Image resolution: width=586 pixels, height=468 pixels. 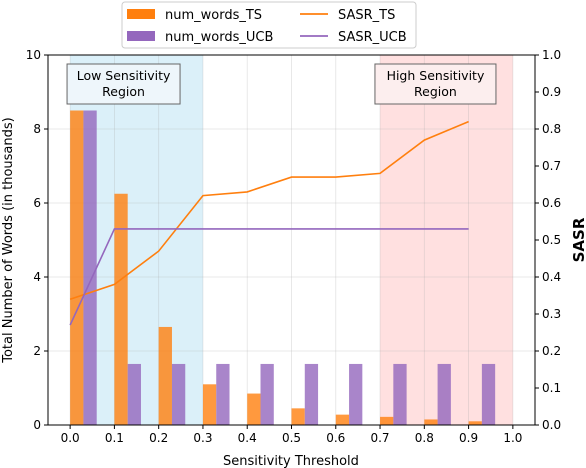 I want to click on right-y-tick-label: 0.9, so click(x=551, y=92).